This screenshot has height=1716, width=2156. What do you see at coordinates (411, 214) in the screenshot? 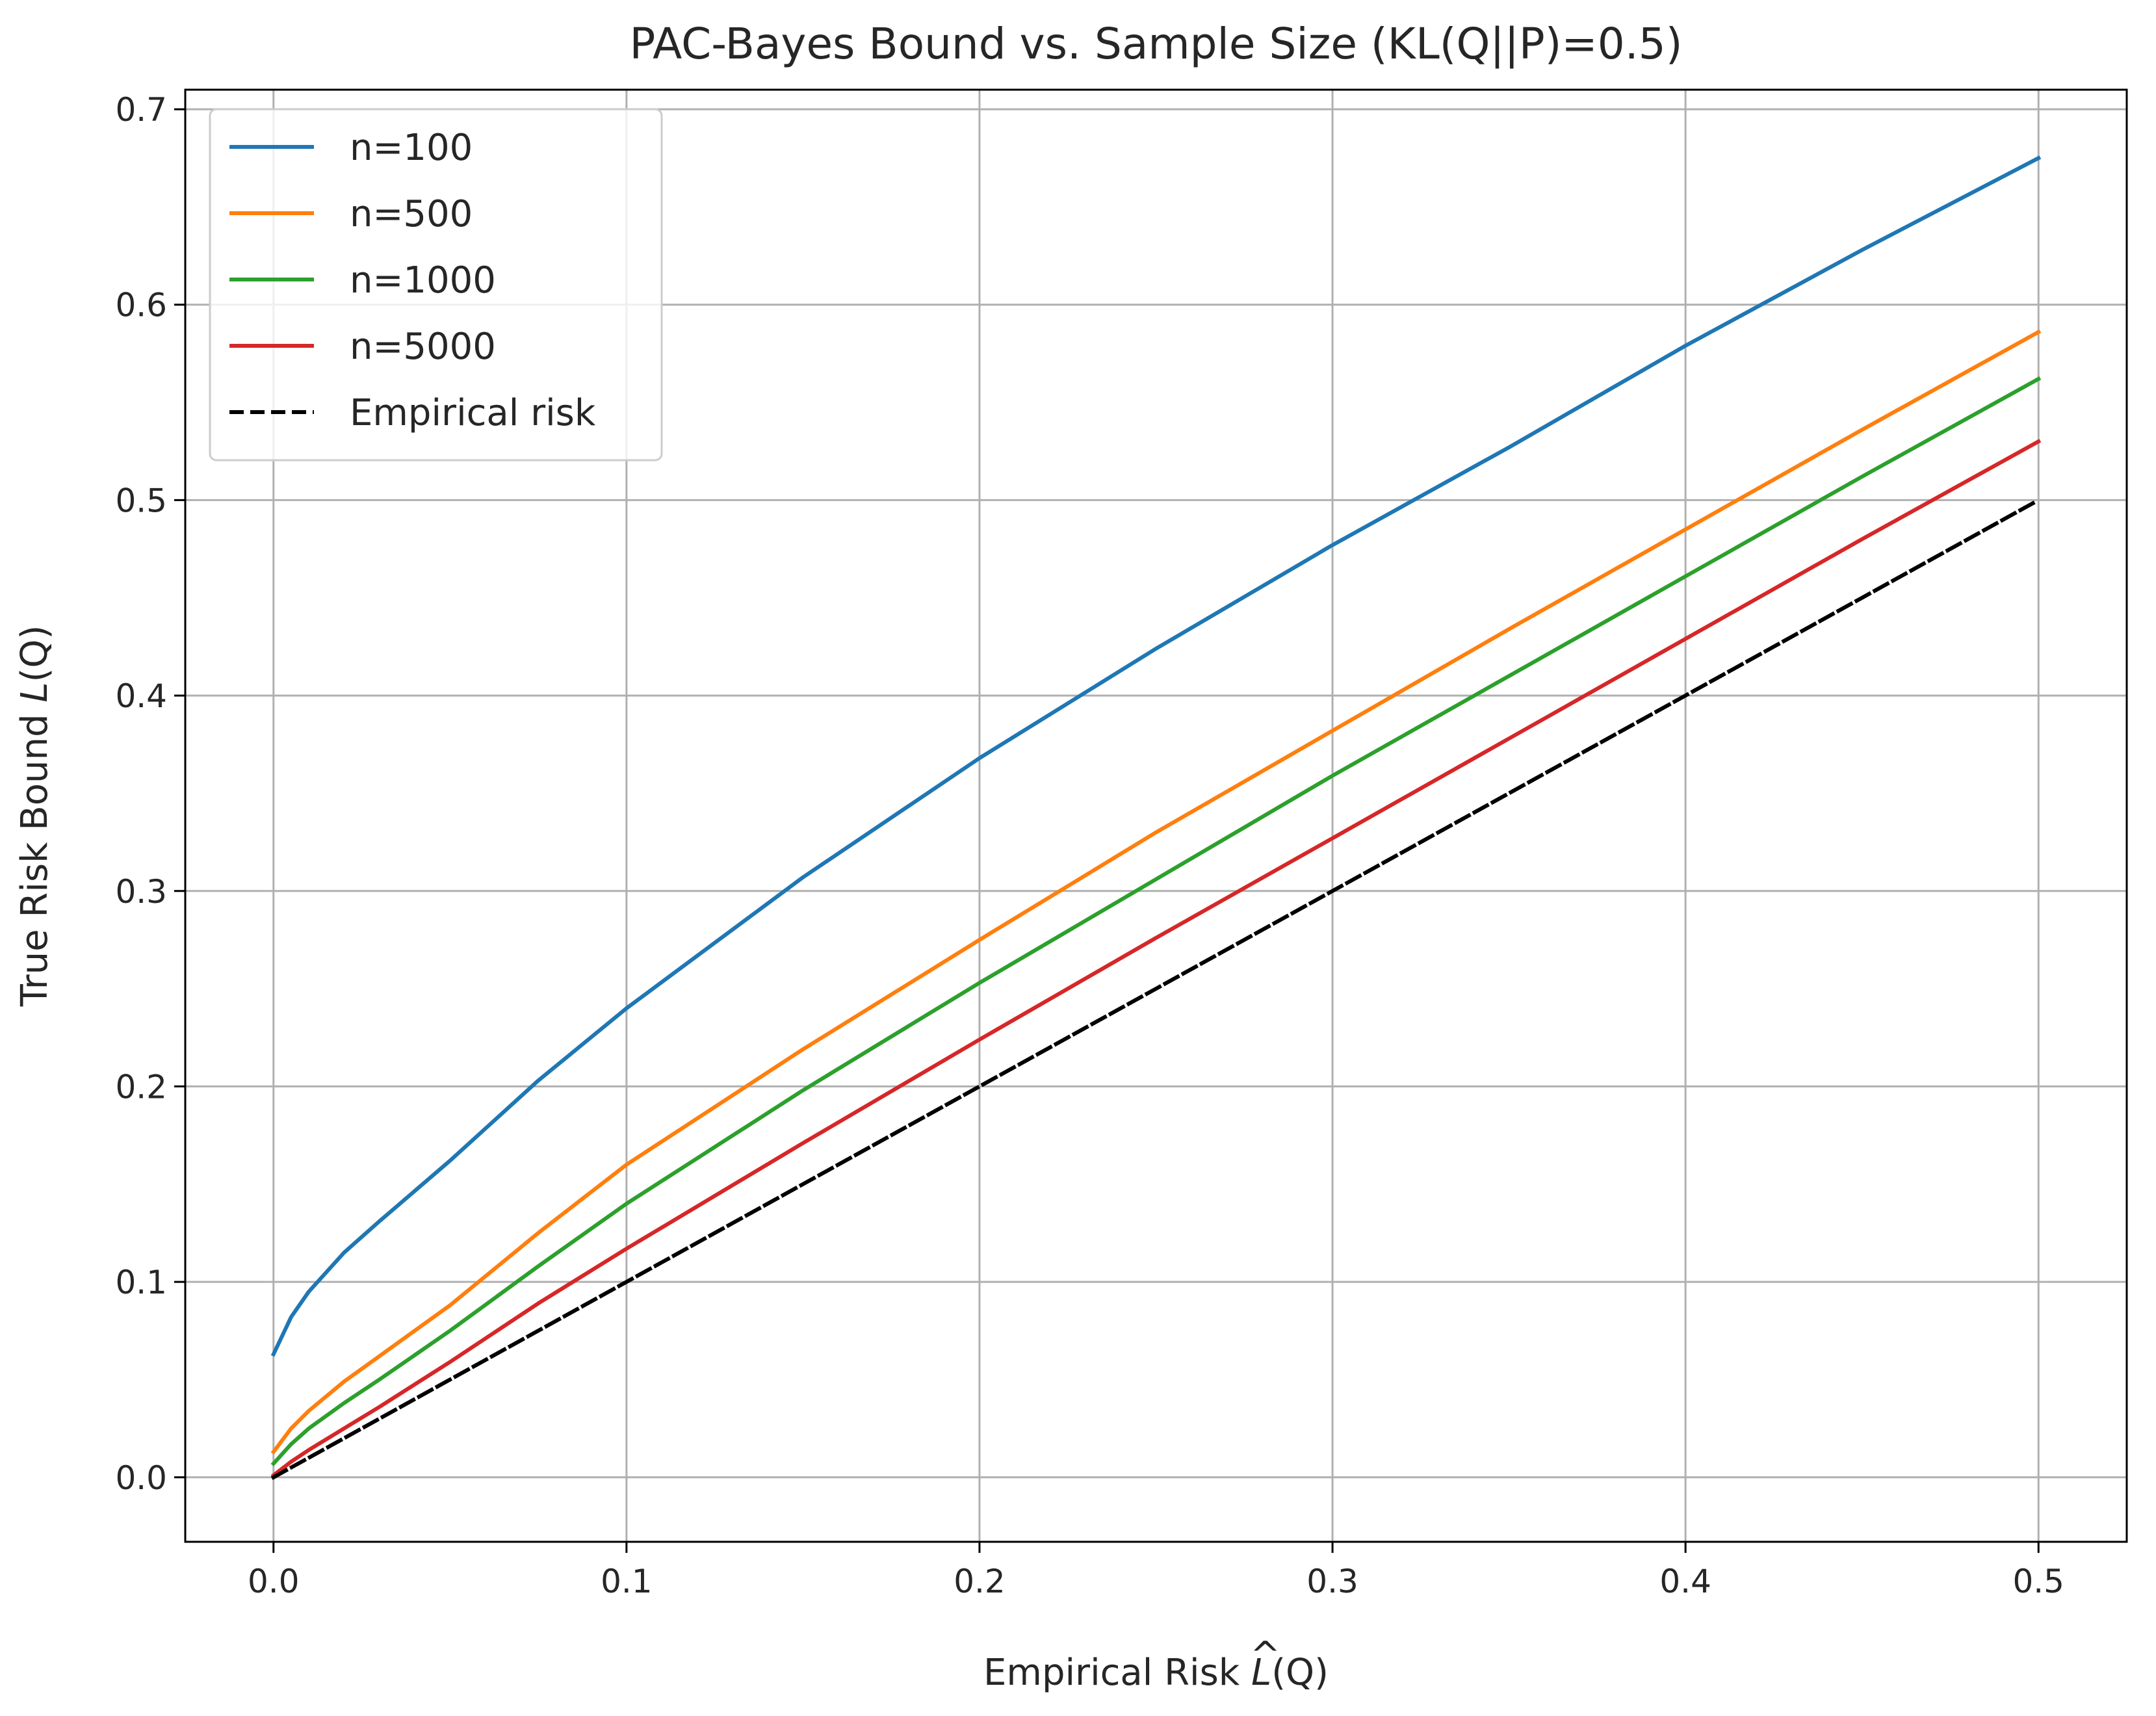
I see `legend-label: n=500` at bounding box center [411, 214].